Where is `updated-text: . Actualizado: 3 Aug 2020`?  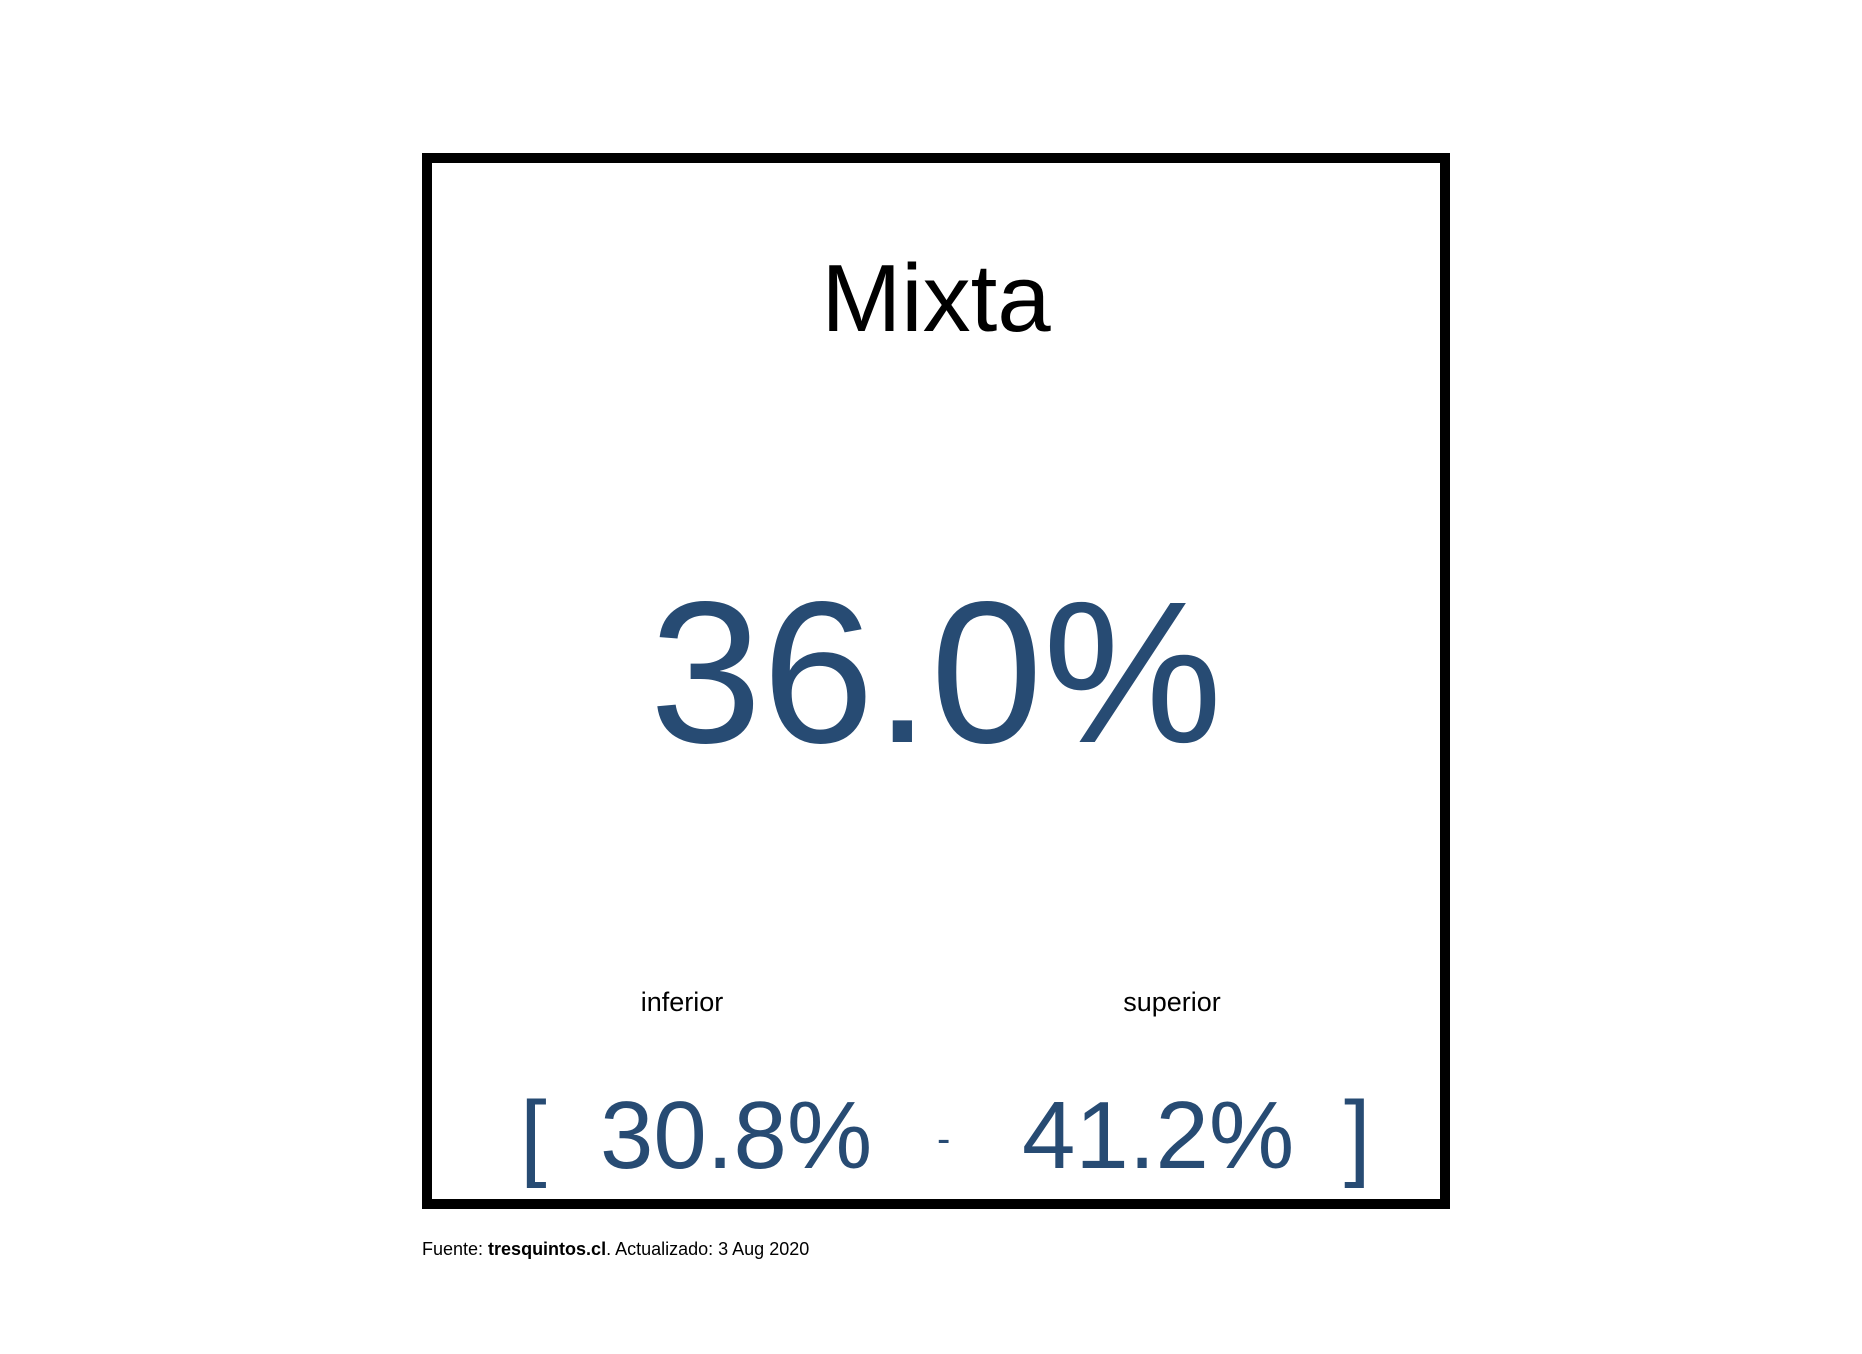
updated-text: . Actualizado: 3 Aug 2020 is located at coordinates (708, 1249).